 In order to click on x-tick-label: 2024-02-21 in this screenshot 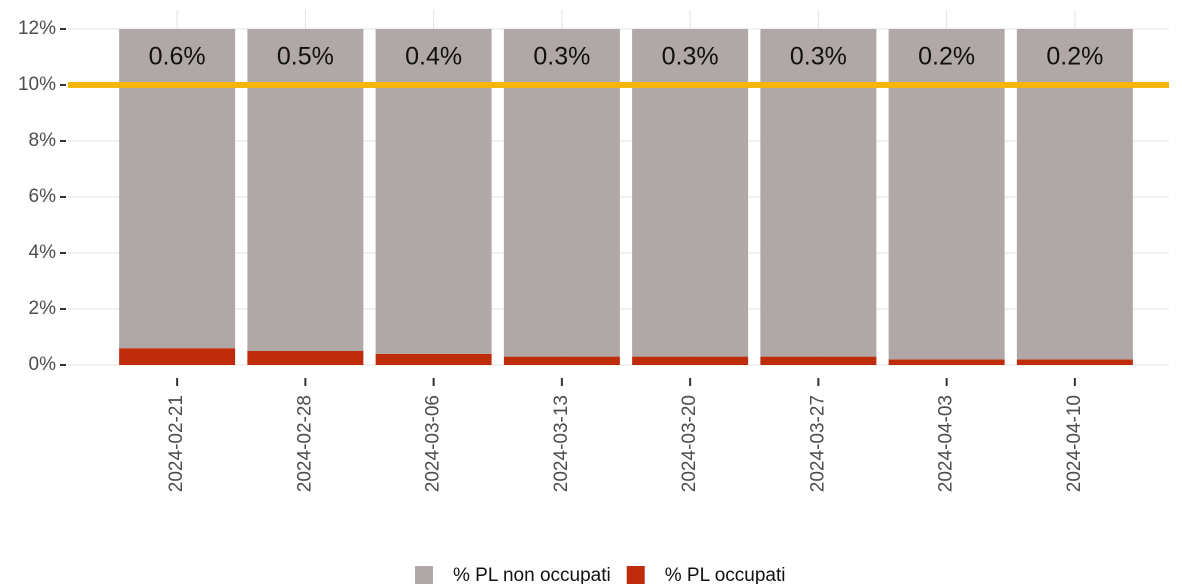, I will do `click(176, 443)`.